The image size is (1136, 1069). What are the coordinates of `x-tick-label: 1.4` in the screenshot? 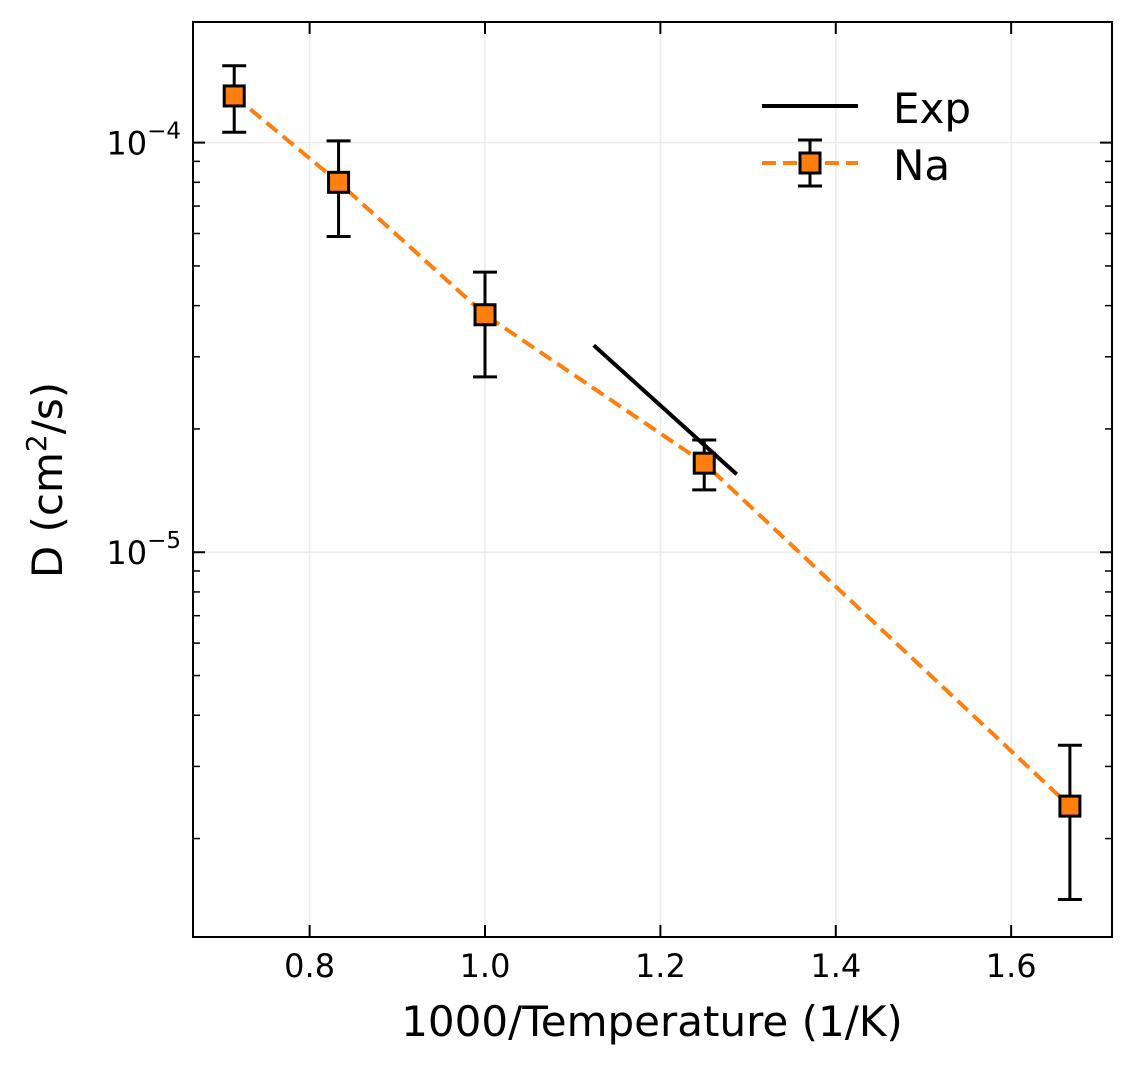 It's located at (835, 966).